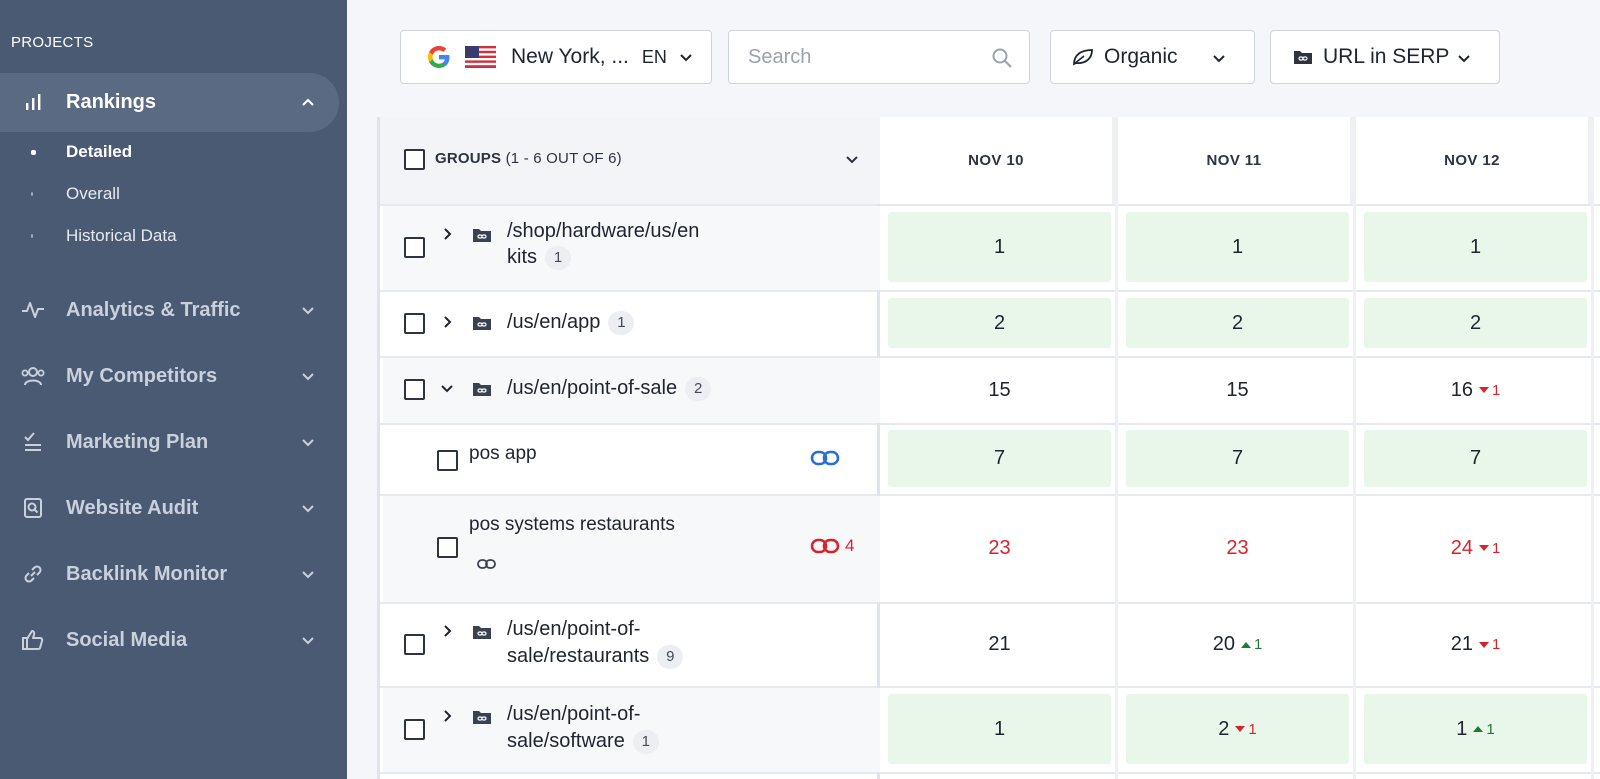  I want to click on nav-my-competitors: My Competitors, so click(169, 376).